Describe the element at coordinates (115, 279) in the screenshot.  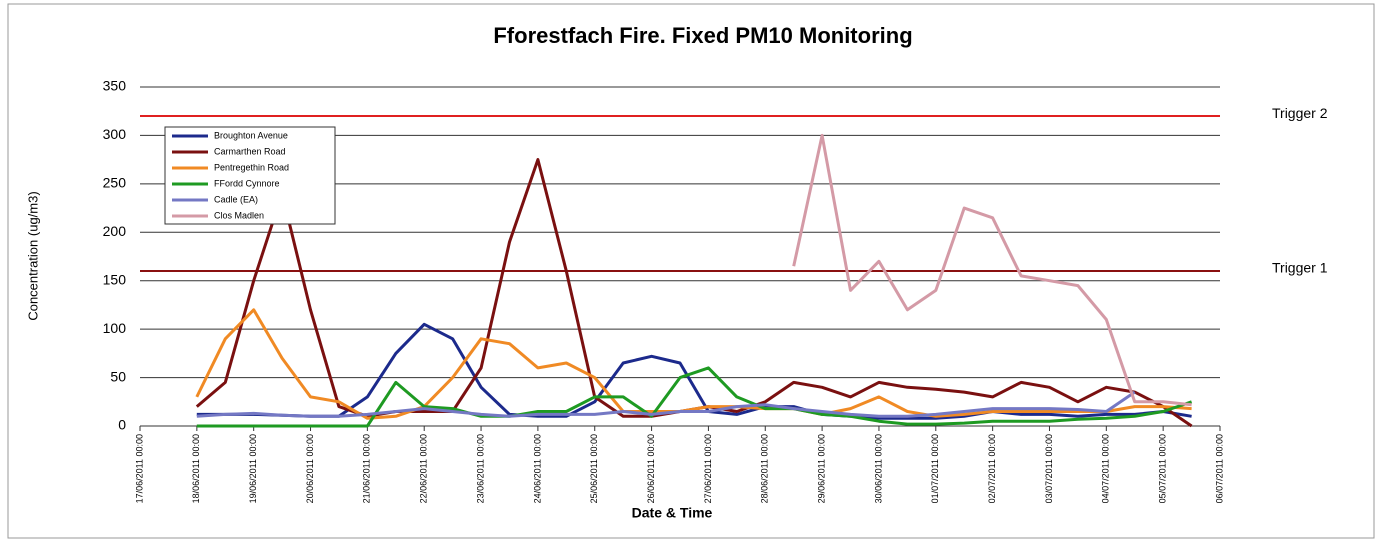
I see `y-tick-label: 150` at that location.